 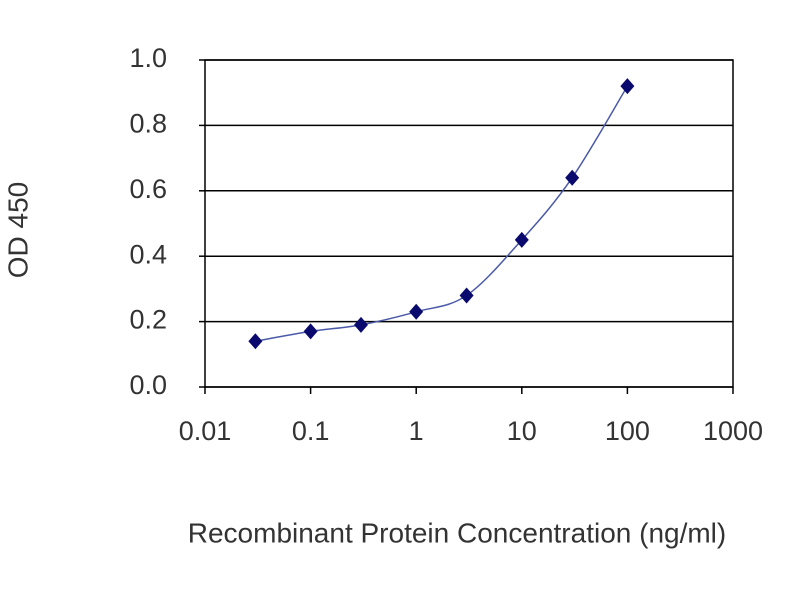 What do you see at coordinates (148, 58) in the screenshot?
I see `y-tick-label: 1.0` at bounding box center [148, 58].